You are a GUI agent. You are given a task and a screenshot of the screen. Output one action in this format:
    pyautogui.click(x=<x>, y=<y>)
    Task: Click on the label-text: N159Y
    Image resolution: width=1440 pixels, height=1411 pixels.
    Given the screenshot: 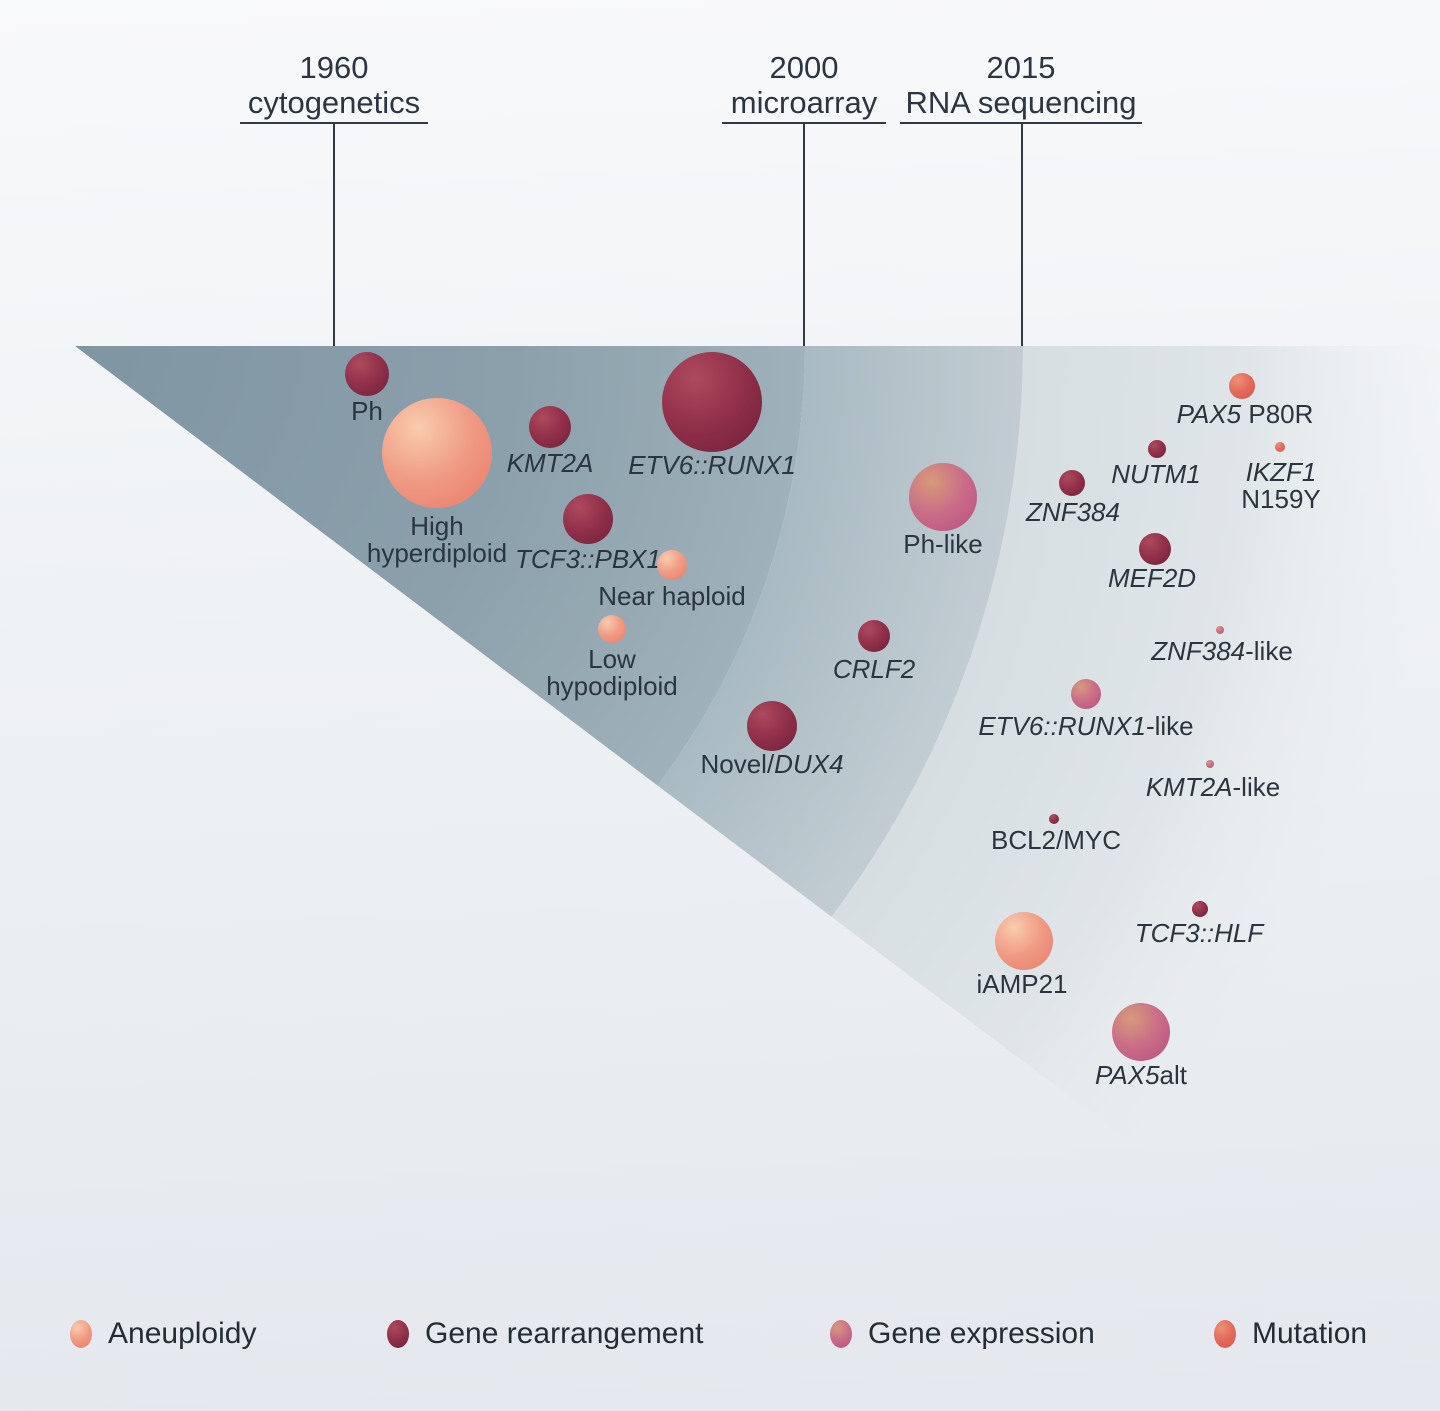 What is the action you would take?
    pyautogui.click(x=1281, y=499)
    